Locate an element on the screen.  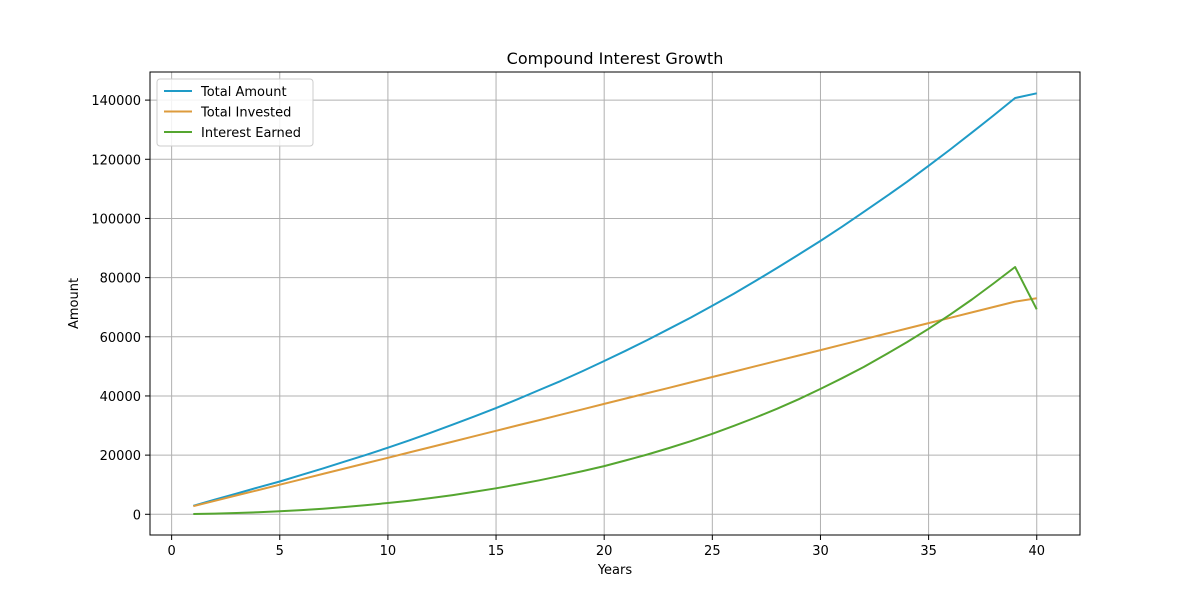
x-tick-label: 20 is located at coordinates (604, 551).